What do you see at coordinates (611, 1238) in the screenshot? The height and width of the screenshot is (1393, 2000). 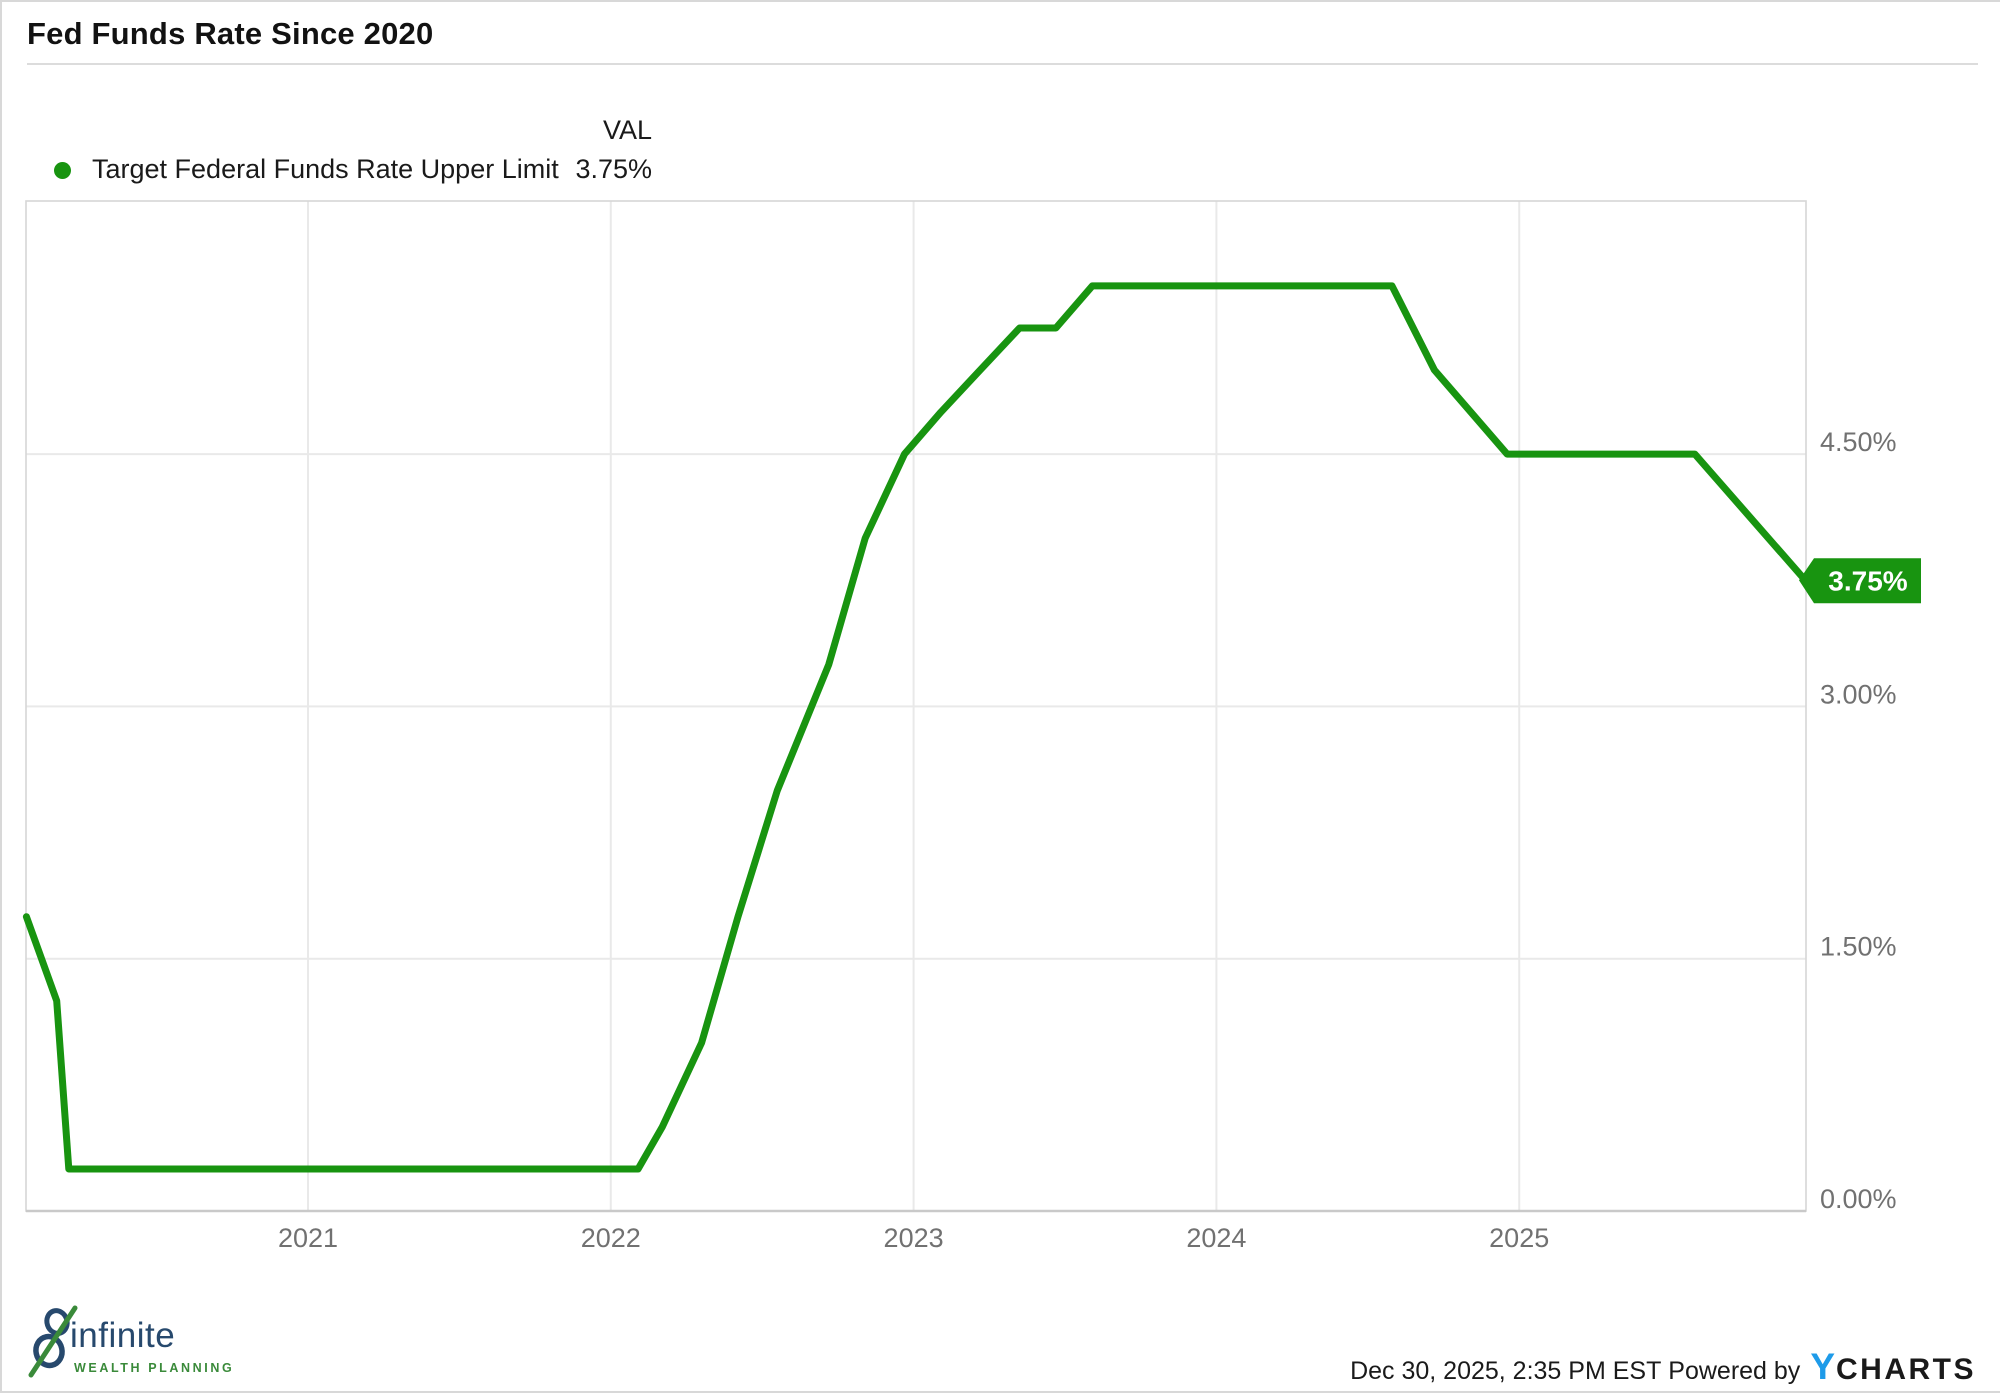 I see `x-axis-label-2022: 2022` at bounding box center [611, 1238].